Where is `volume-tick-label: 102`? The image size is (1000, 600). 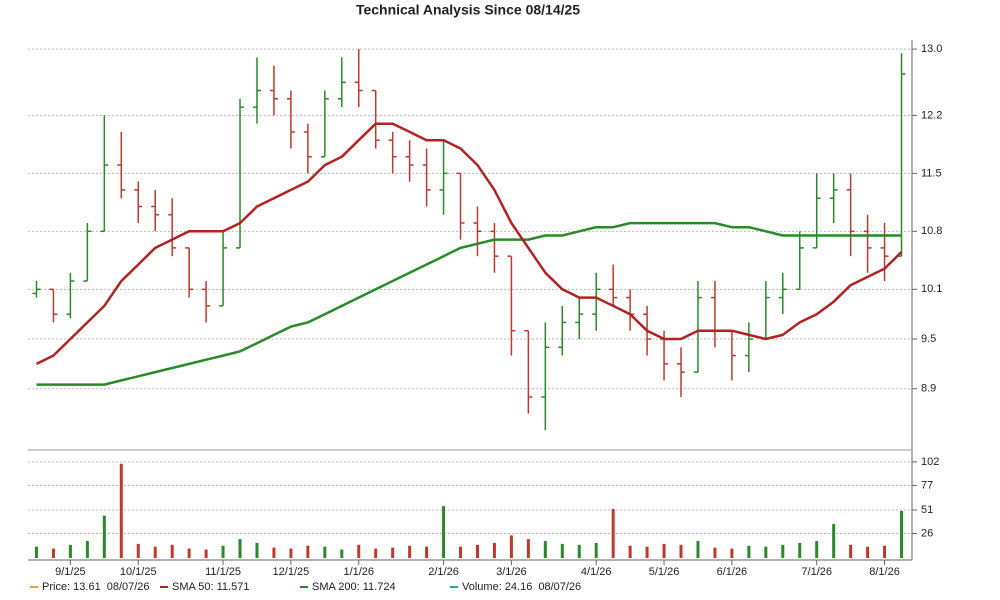 volume-tick-label: 102 is located at coordinates (930, 462).